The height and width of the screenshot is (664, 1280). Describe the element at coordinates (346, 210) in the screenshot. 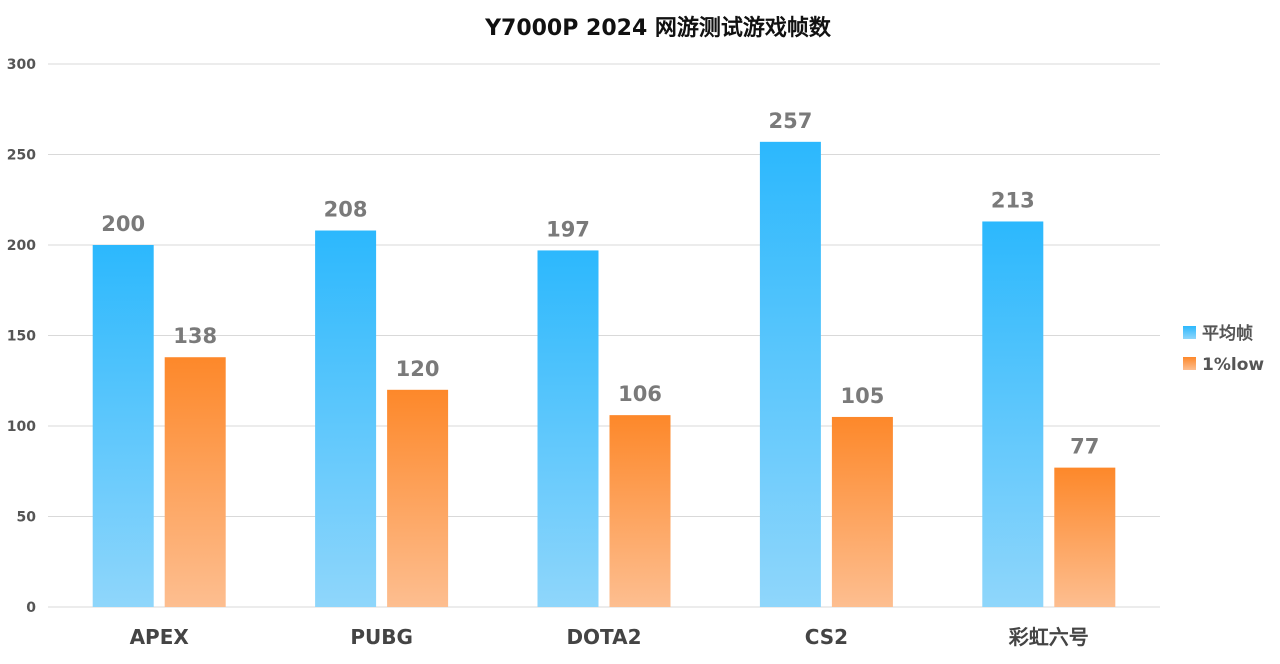

I see `data-label: 208` at that location.